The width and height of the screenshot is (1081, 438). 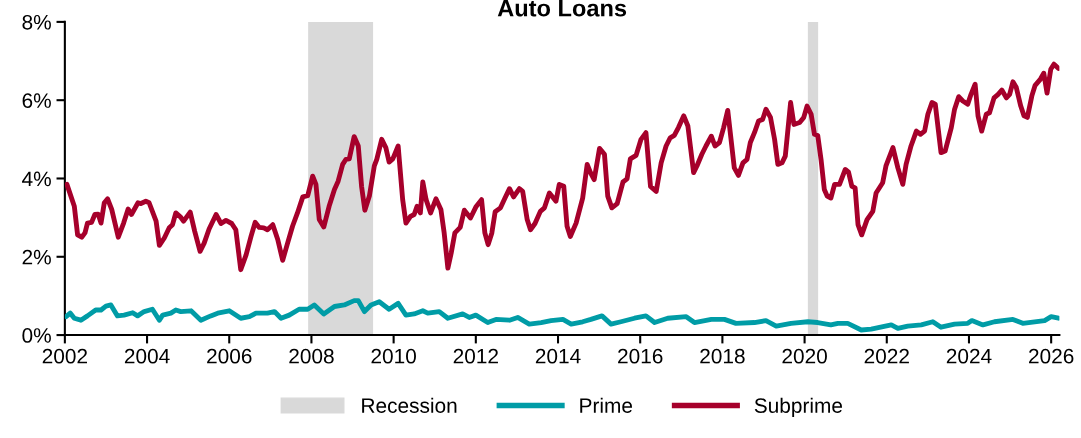 I want to click on x-tick-label: 2008, so click(x=311, y=356).